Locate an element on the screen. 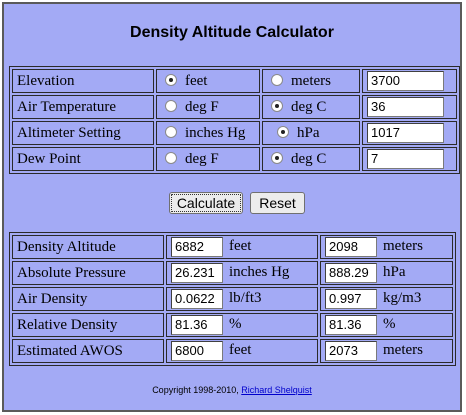  air-temp-degf-option: deg F is located at coordinates (208, 107).